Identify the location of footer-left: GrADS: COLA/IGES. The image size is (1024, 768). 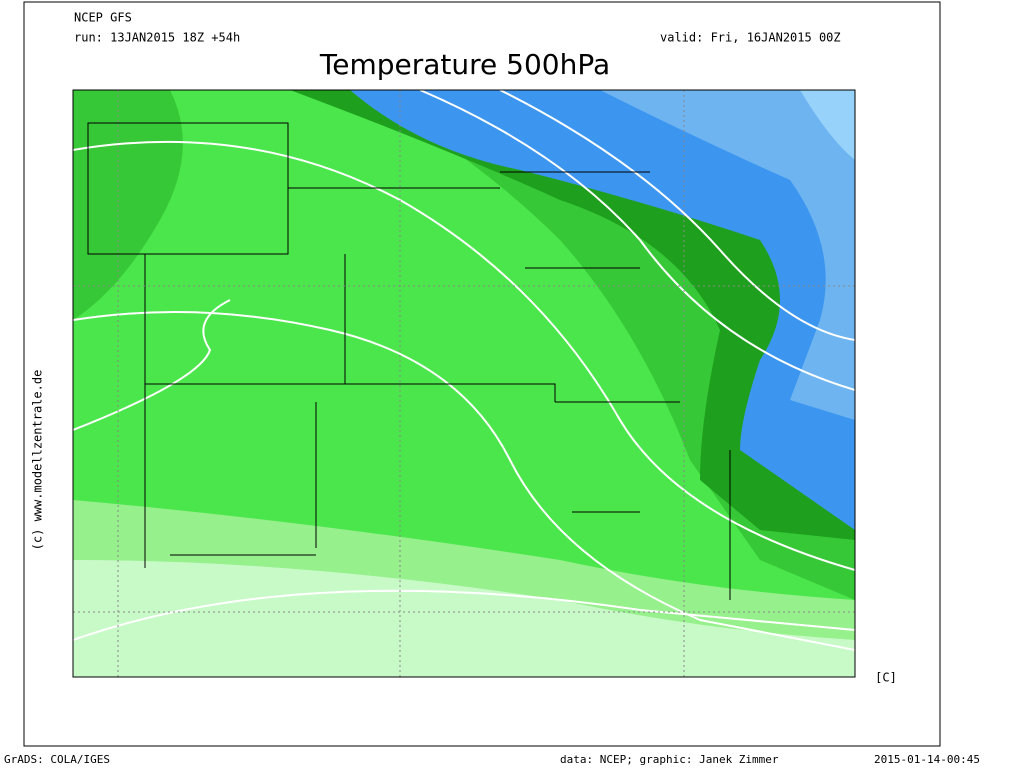
(57, 759).